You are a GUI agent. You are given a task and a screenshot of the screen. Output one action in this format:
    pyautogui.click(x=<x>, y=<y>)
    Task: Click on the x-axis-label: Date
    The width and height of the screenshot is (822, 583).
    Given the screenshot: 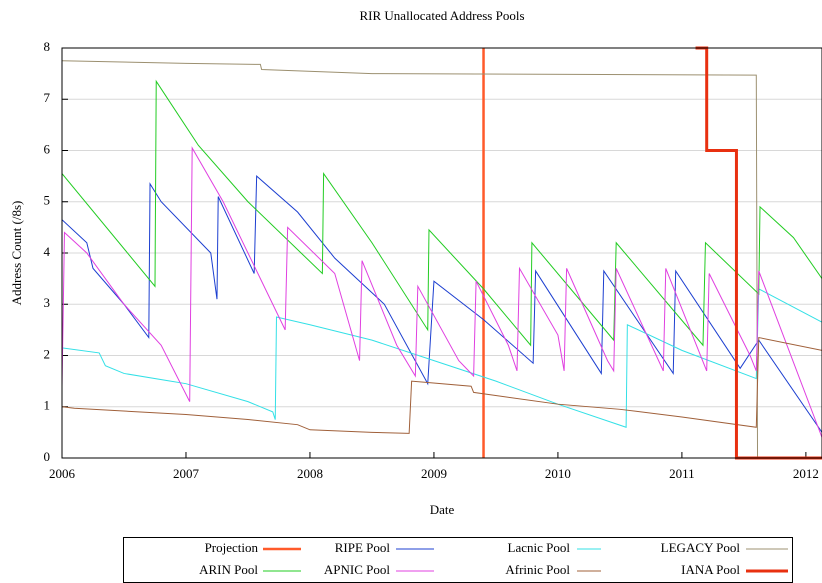 What is the action you would take?
    pyautogui.click(x=442, y=509)
    